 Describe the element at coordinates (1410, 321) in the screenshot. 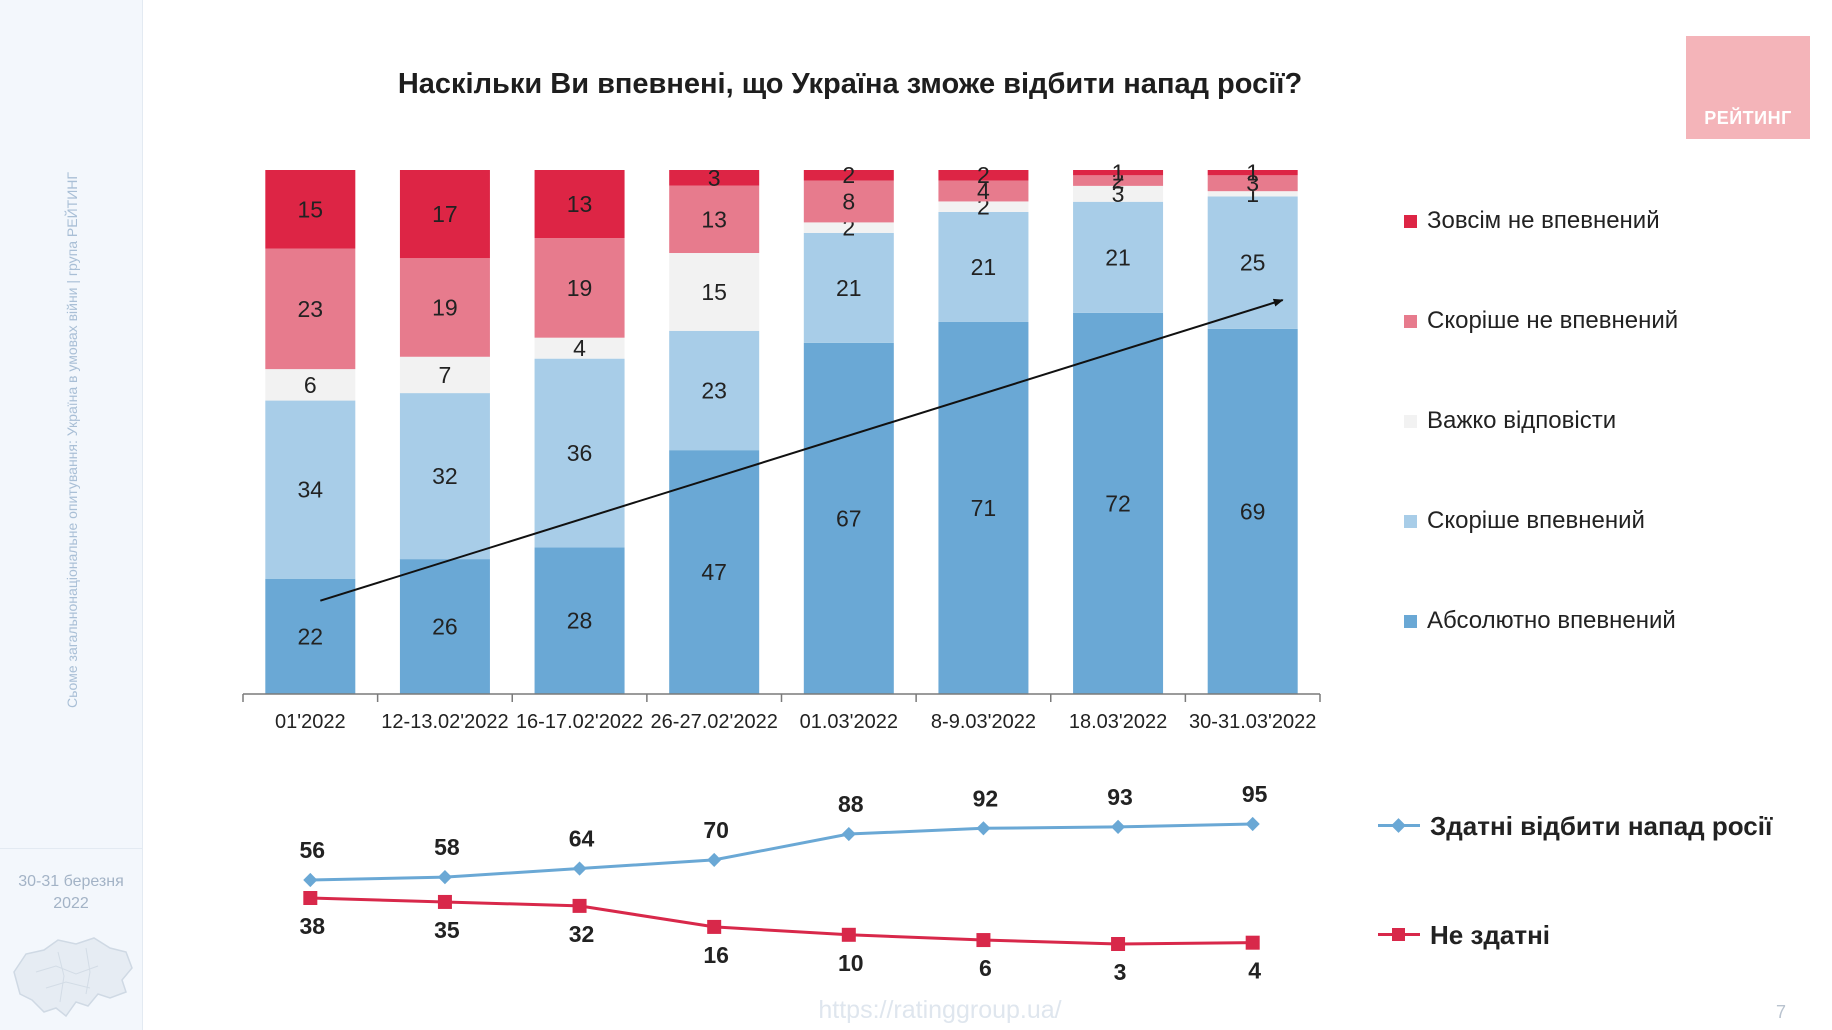

I see `legend-swatch-rather-not` at that location.